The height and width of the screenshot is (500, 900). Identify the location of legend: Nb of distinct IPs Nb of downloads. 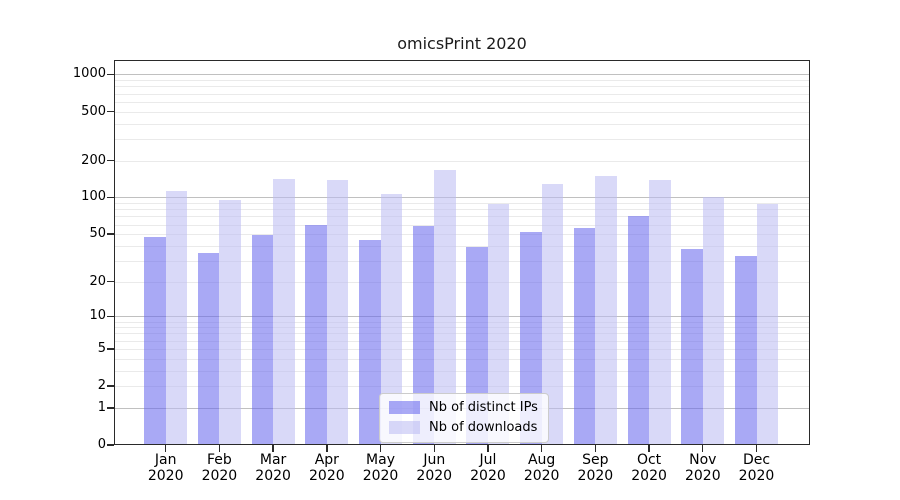
(464, 418).